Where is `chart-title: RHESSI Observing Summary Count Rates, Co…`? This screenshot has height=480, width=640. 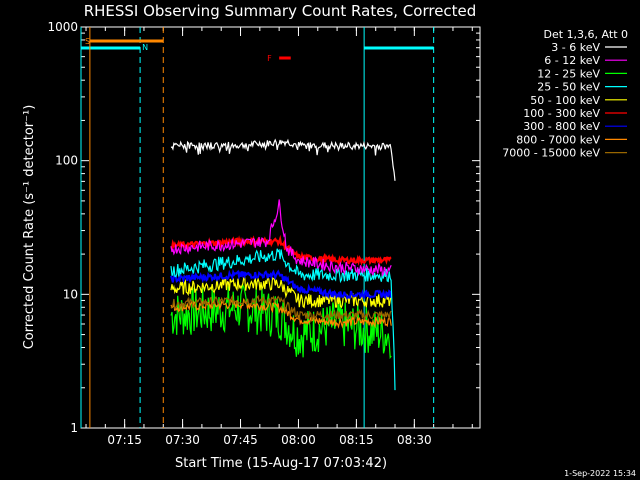
chart-title: RHESSI Observing Summary Count Rates, Co… is located at coordinates (280, 11).